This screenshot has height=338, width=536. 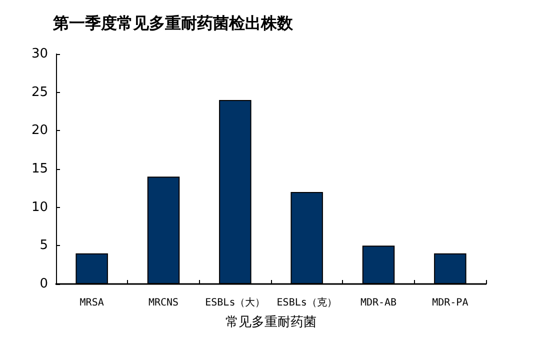 What do you see at coordinates (306, 302) in the screenshot?
I see `x-tick-label: ESBLs（克）` at bounding box center [306, 302].